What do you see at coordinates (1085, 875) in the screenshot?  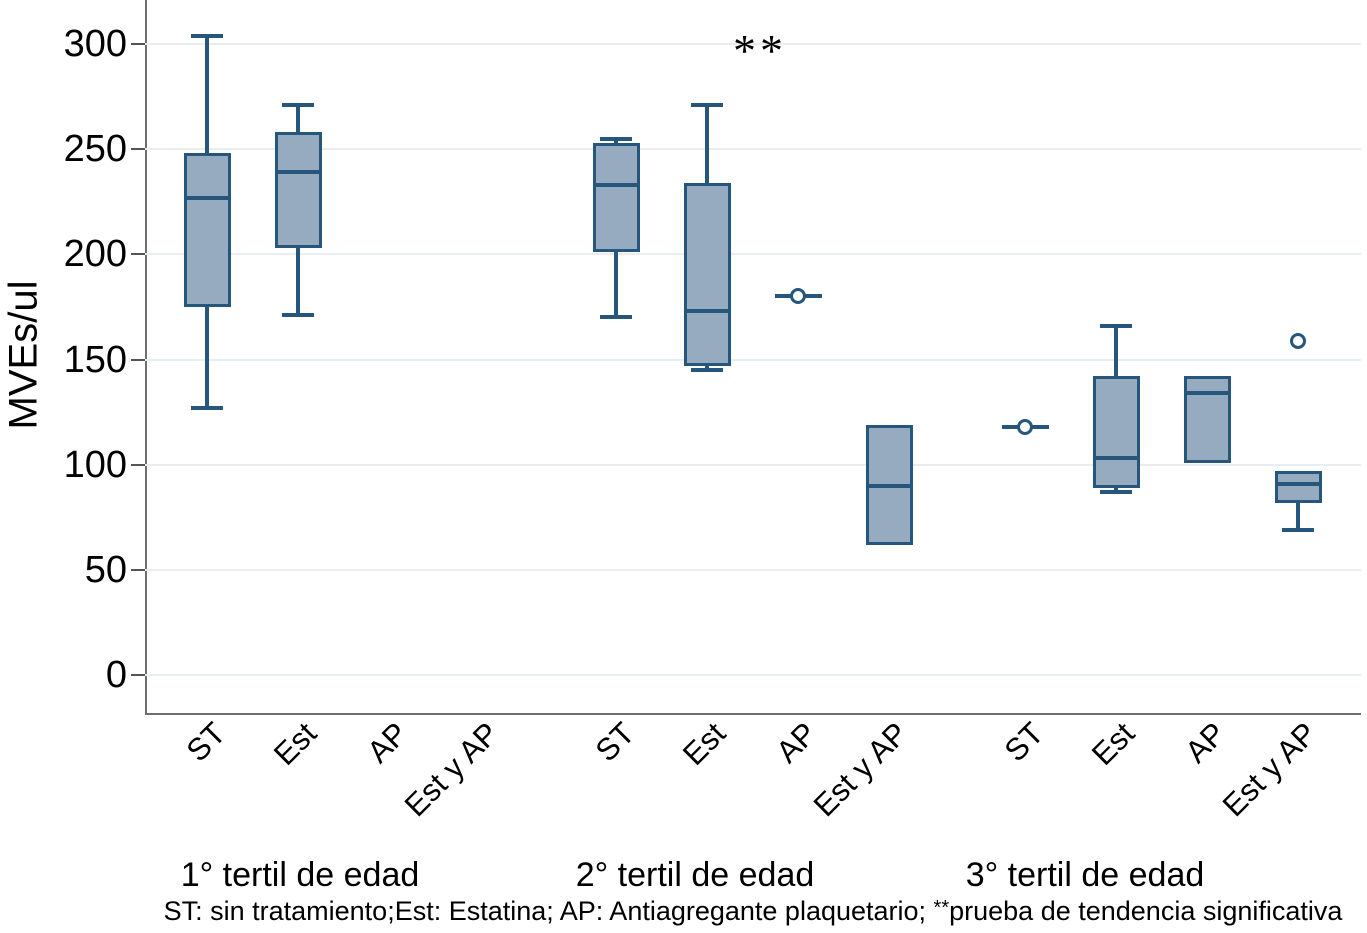 I see `group-label: 3° tertil de edad` at bounding box center [1085, 875].